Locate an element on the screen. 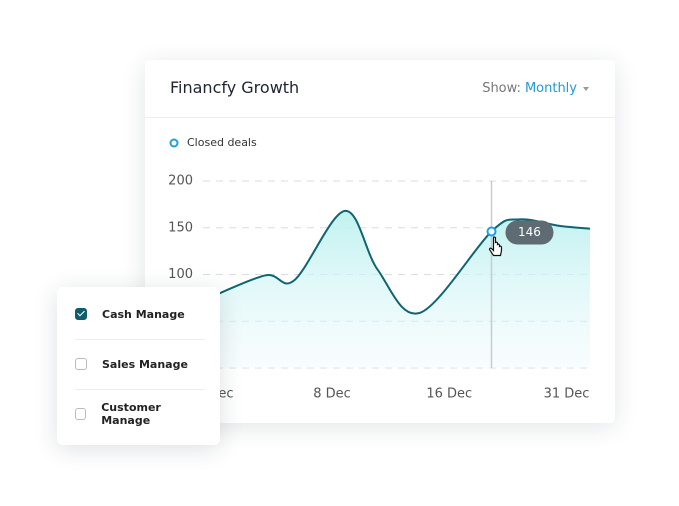  checklist-item: Sales Manage is located at coordinates (140, 364).